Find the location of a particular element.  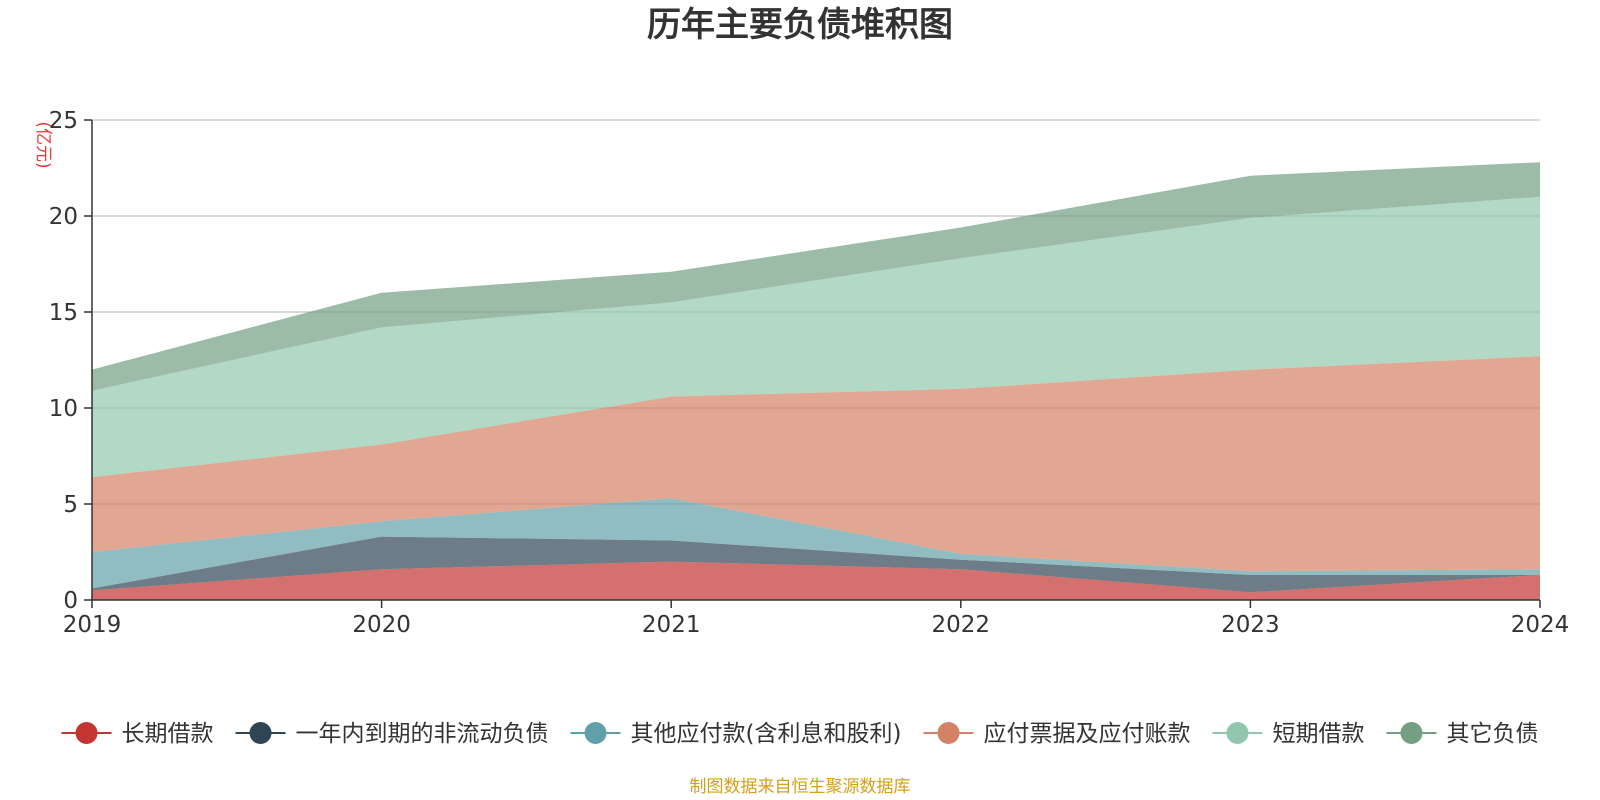

y-tick-label: 5 is located at coordinates (70, 505).